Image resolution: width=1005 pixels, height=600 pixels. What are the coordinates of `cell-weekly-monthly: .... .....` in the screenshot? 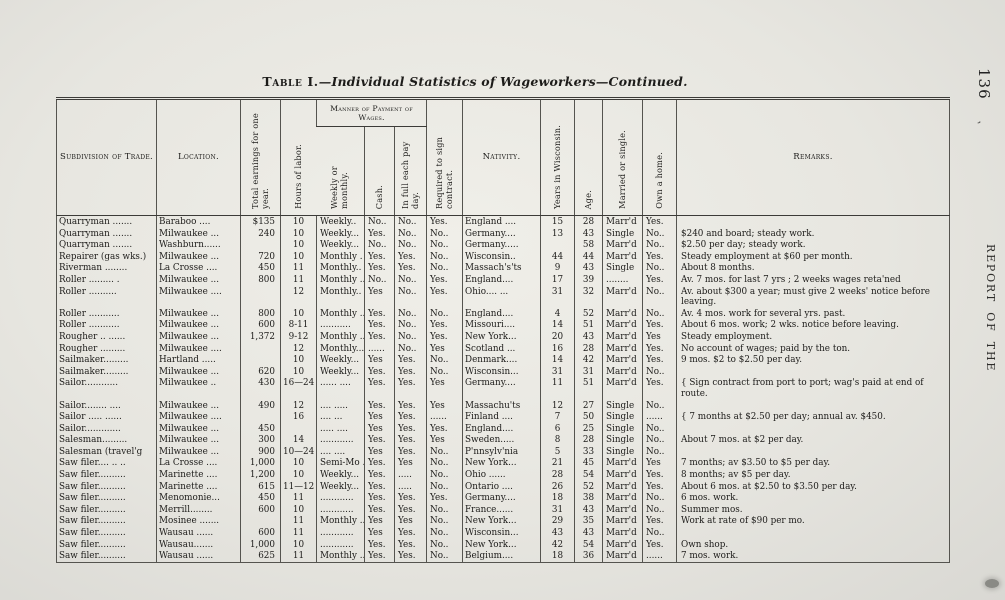 It's located at (340, 405).